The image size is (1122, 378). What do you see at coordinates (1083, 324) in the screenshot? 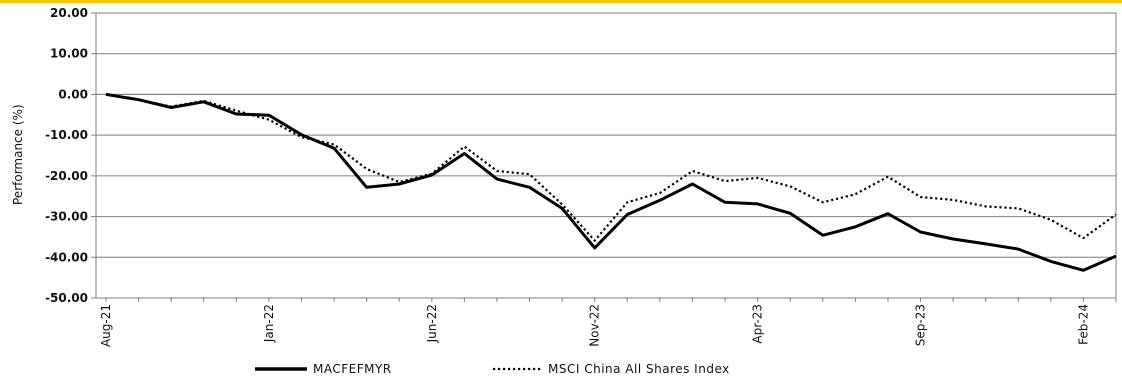
I see `x-tick-label: Feb-24` at bounding box center [1083, 324].